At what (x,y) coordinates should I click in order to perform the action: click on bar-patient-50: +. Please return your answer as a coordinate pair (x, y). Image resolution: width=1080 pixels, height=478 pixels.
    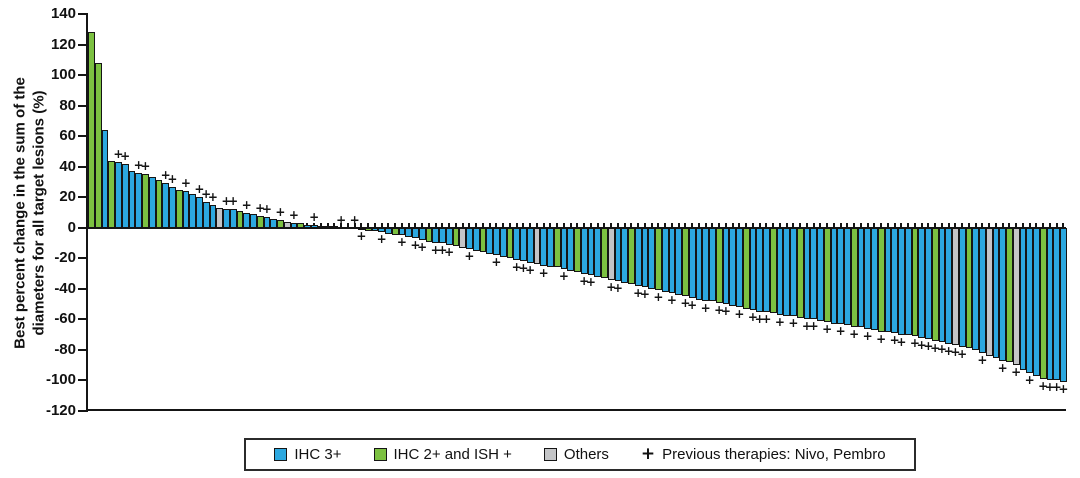
    Looking at the image, I should click on (422, 212).